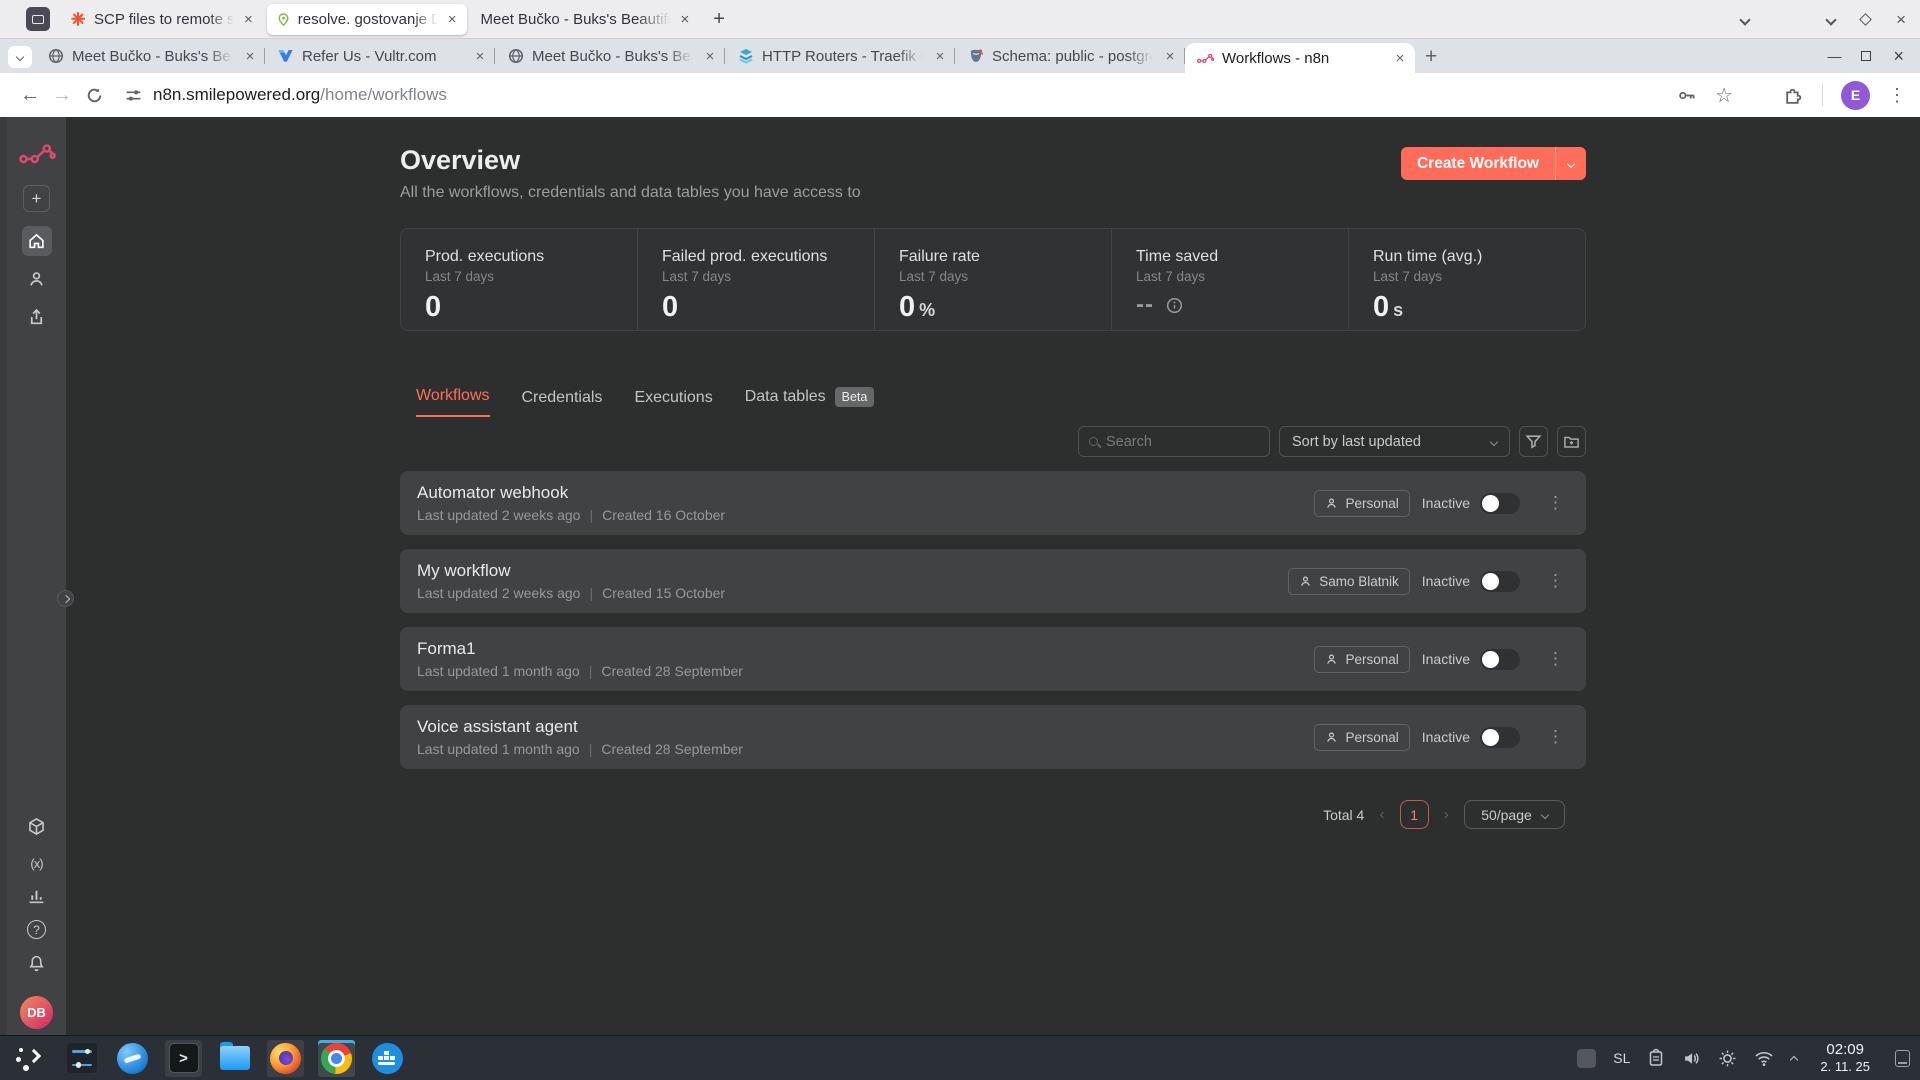 The image size is (1920, 1080). What do you see at coordinates (37, 279) in the screenshot?
I see `sidebar-item-personal` at bounding box center [37, 279].